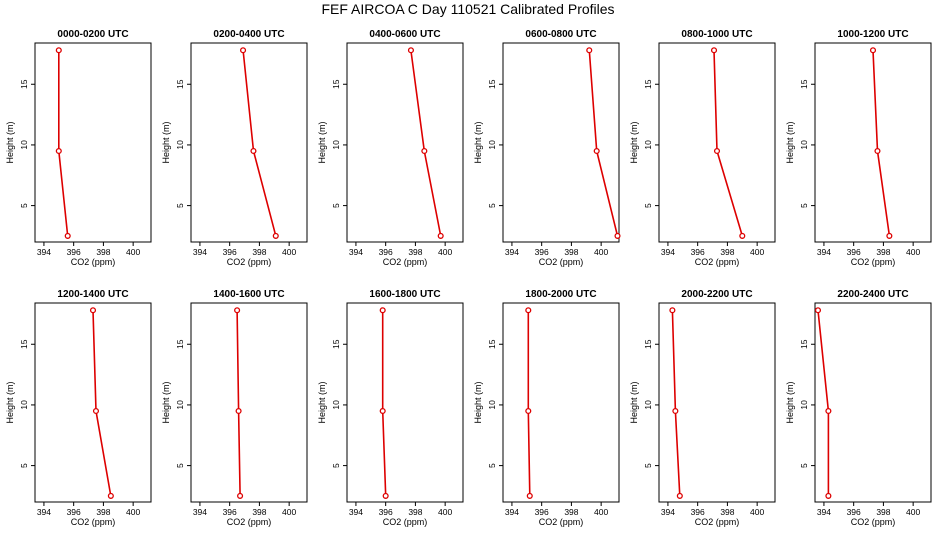 Image resolution: width=936 pixels, height=540 pixels. What do you see at coordinates (716, 34) in the screenshot?
I see `chart-title: 0800-1000 UTC` at bounding box center [716, 34].